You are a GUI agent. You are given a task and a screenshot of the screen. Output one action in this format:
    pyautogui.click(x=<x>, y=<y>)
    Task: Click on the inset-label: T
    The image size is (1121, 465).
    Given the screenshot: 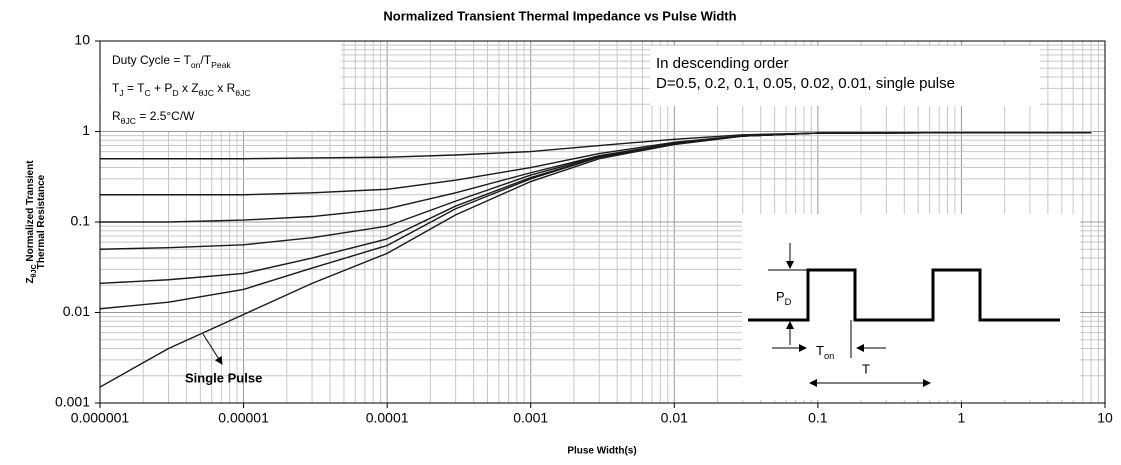 What is the action you would take?
    pyautogui.click(x=866, y=368)
    